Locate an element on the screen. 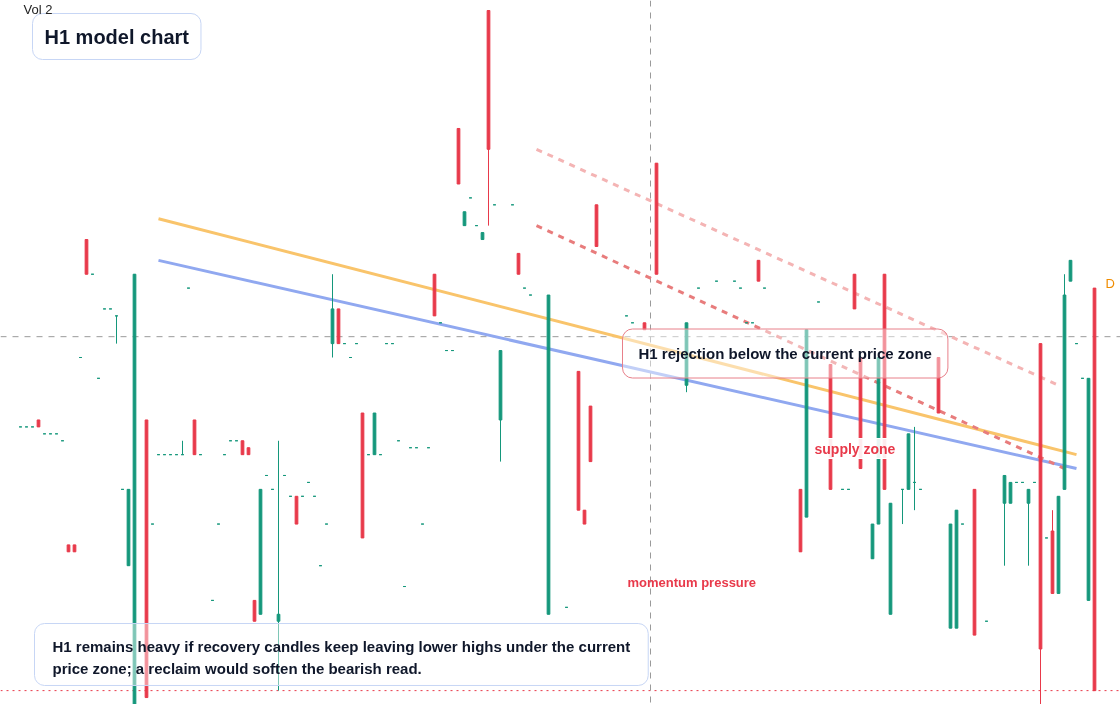  annotation: supply zone is located at coordinates (855, 448).